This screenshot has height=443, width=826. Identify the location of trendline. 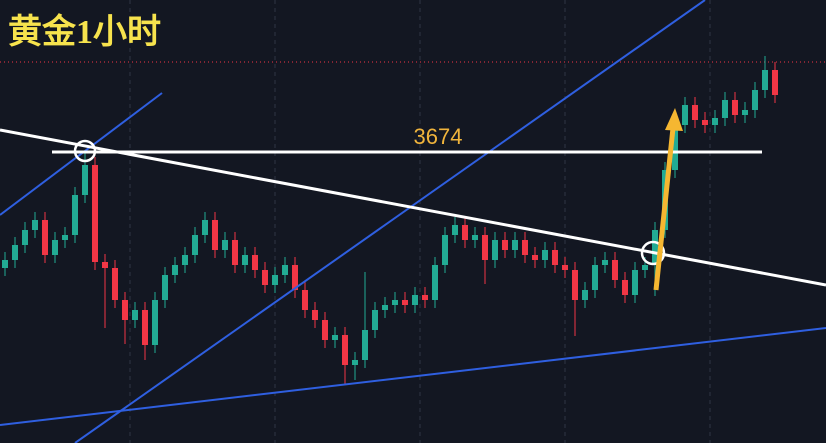
(81, 154).